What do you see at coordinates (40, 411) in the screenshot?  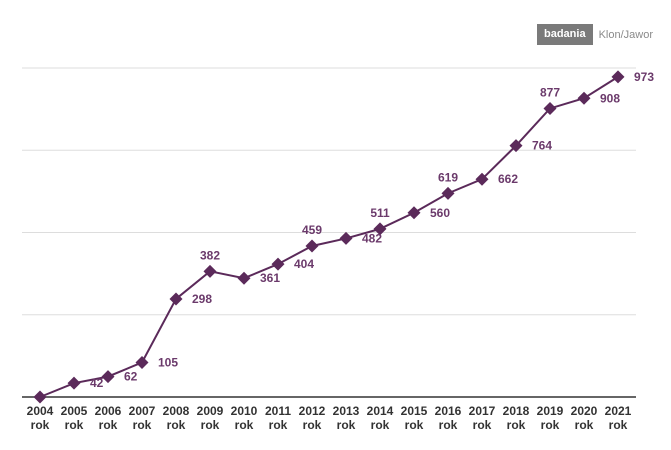 I see `x-tick-label: 2004` at bounding box center [40, 411].